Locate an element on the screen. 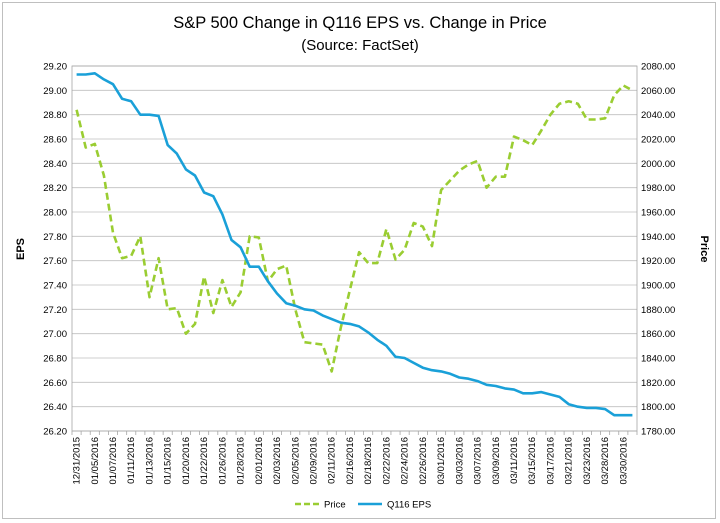 This screenshot has height=523, width=720. x-tick-label: 03/28/2016 is located at coordinates (605, 461).